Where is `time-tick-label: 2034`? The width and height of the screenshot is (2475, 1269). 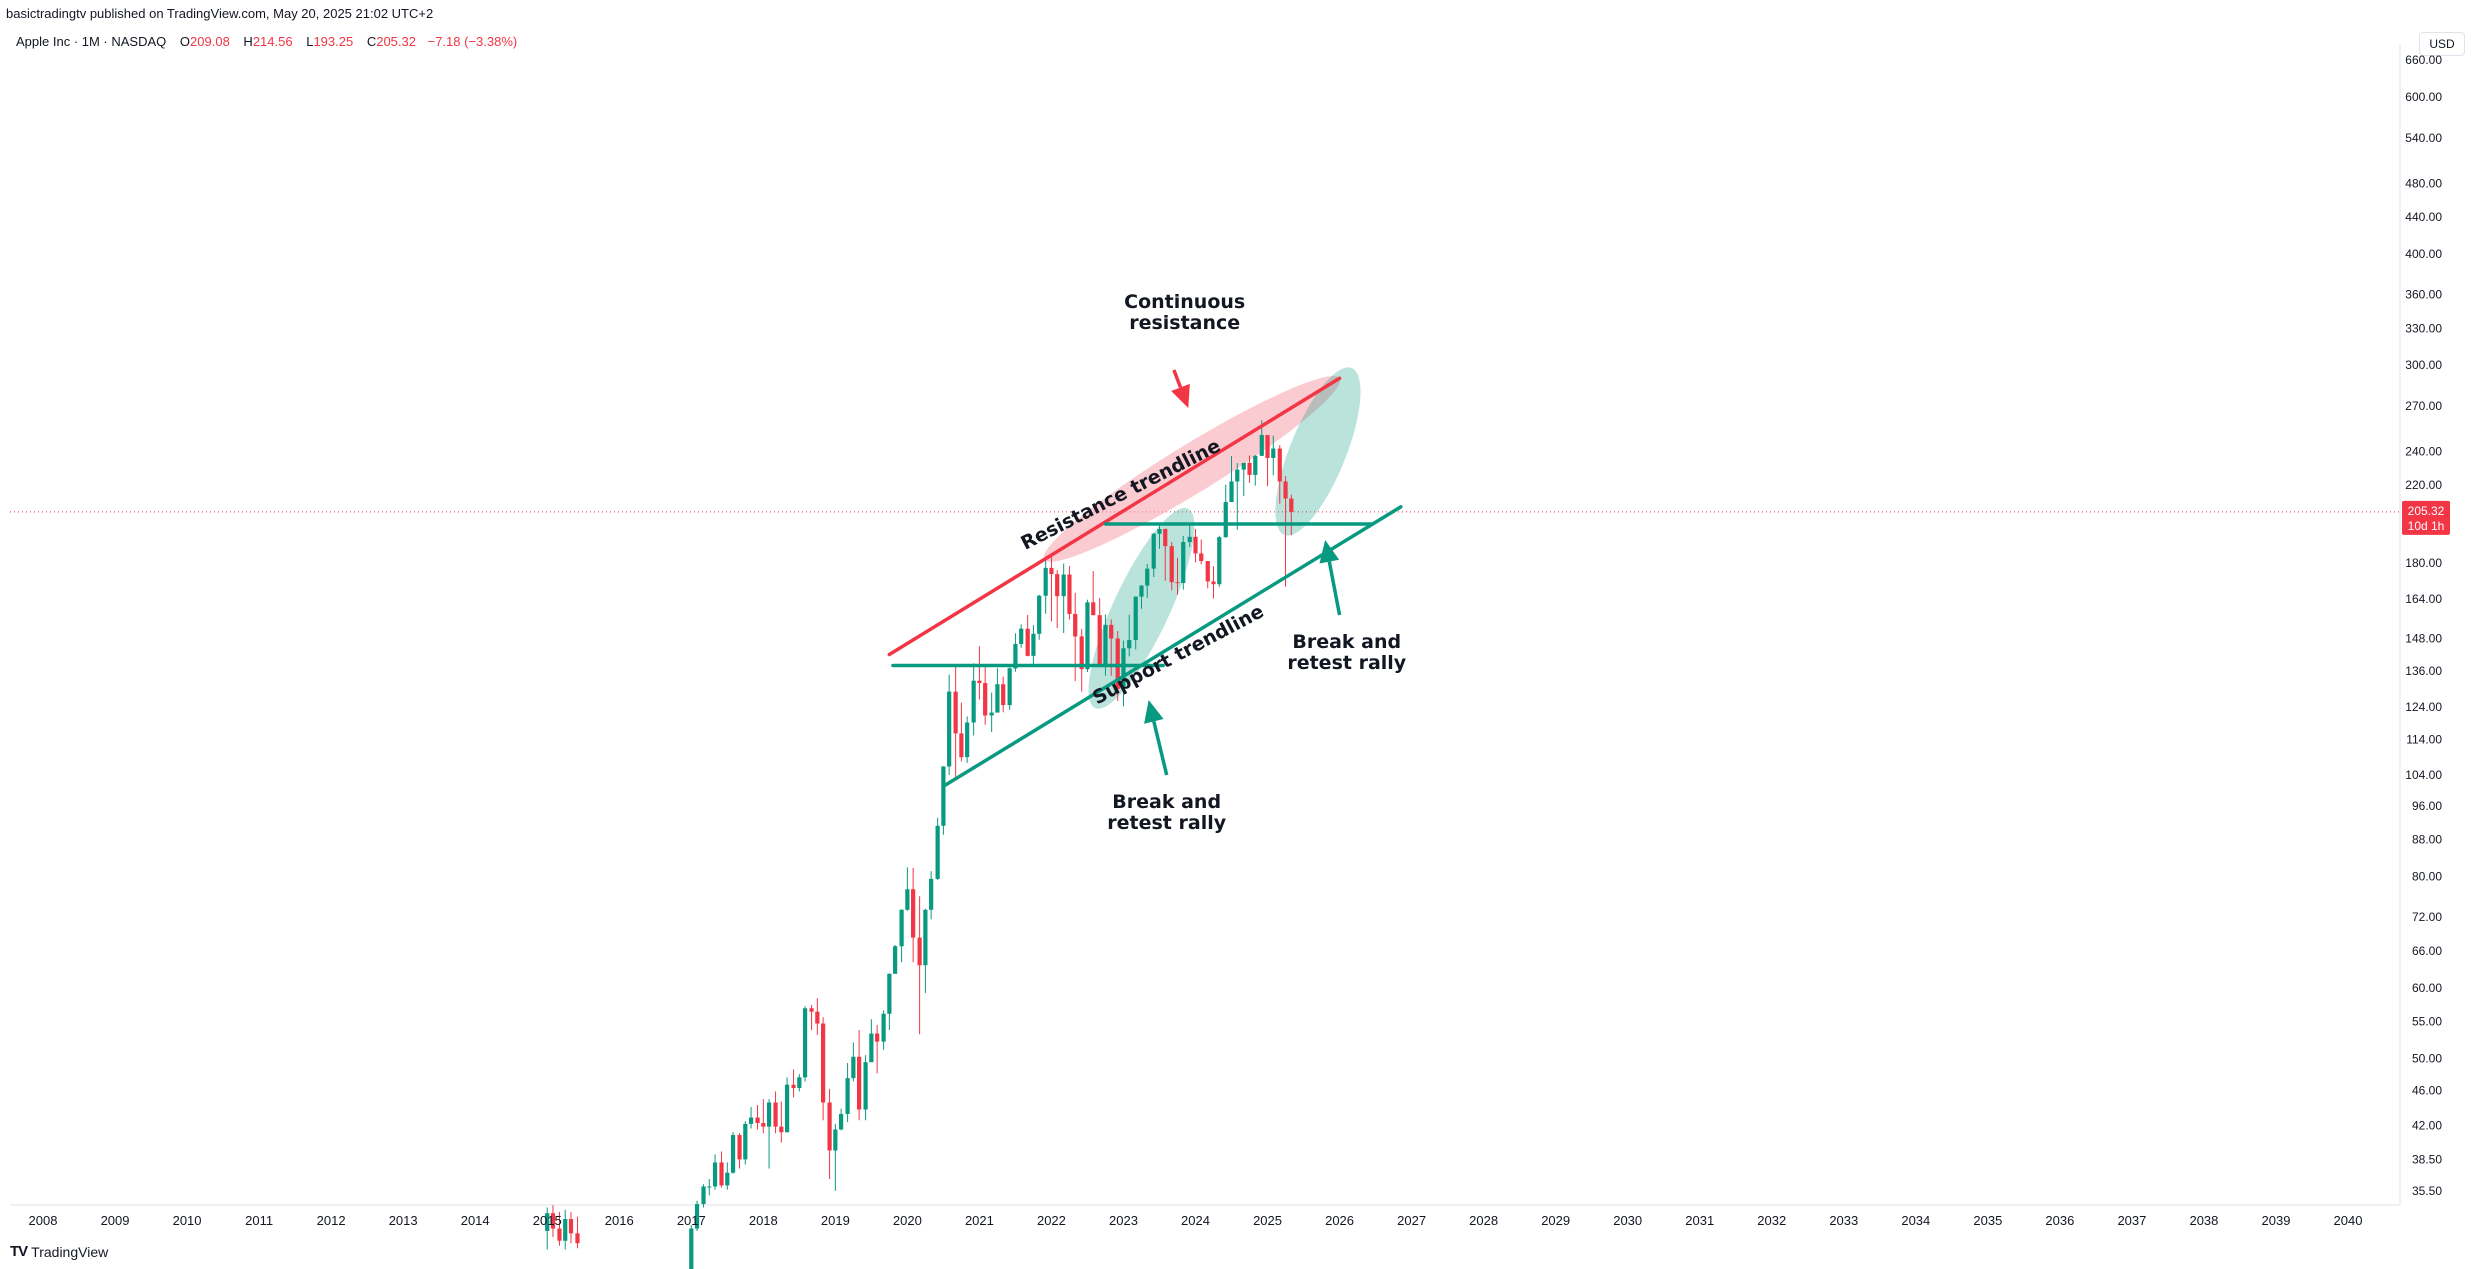
time-tick-label: 2034 is located at coordinates (1915, 1220).